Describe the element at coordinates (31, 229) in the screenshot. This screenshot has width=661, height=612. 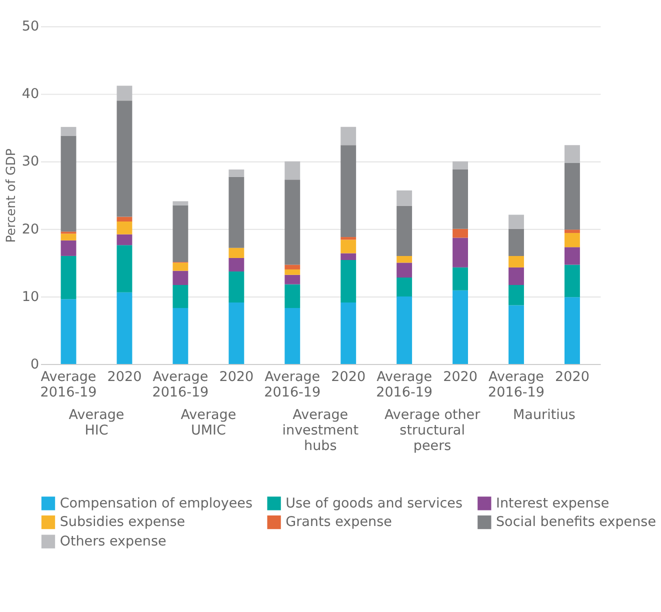
I see `y-tick-label: 20` at that location.